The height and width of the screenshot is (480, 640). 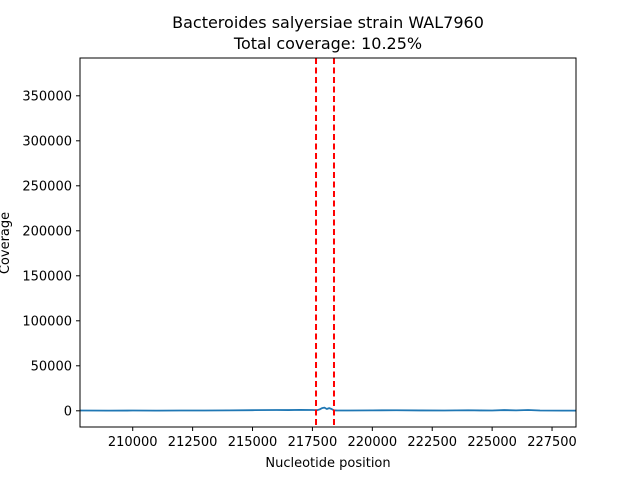 I want to click on chart-title: Bacteroides salyersiae strain WAL7960, so click(x=328, y=22).